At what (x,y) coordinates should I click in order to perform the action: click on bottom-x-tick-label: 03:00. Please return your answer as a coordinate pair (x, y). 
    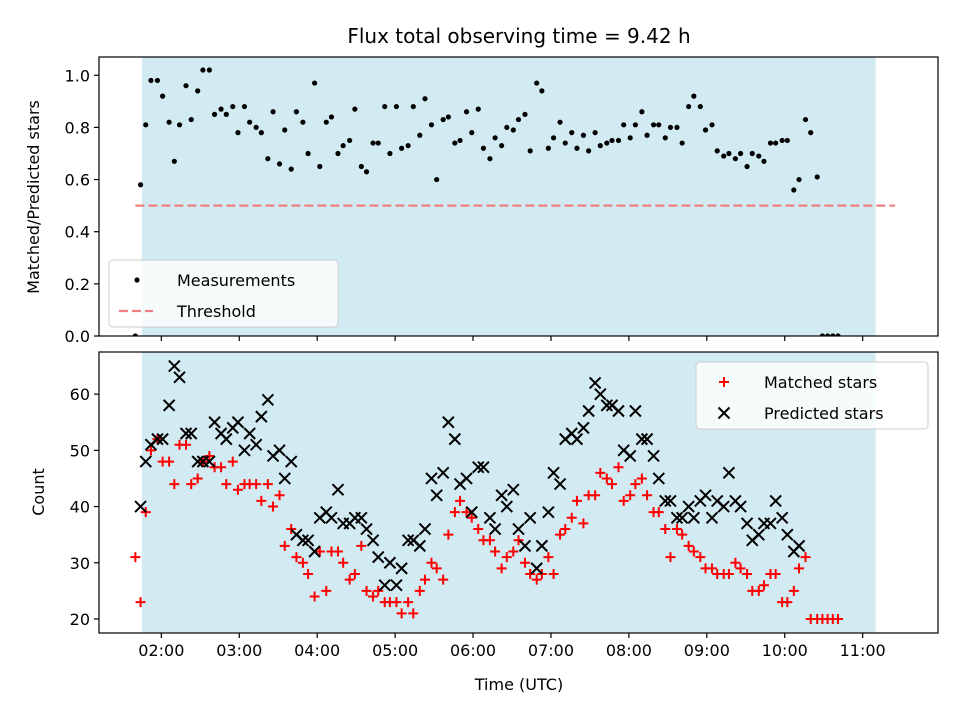
    Looking at the image, I should click on (239, 650).